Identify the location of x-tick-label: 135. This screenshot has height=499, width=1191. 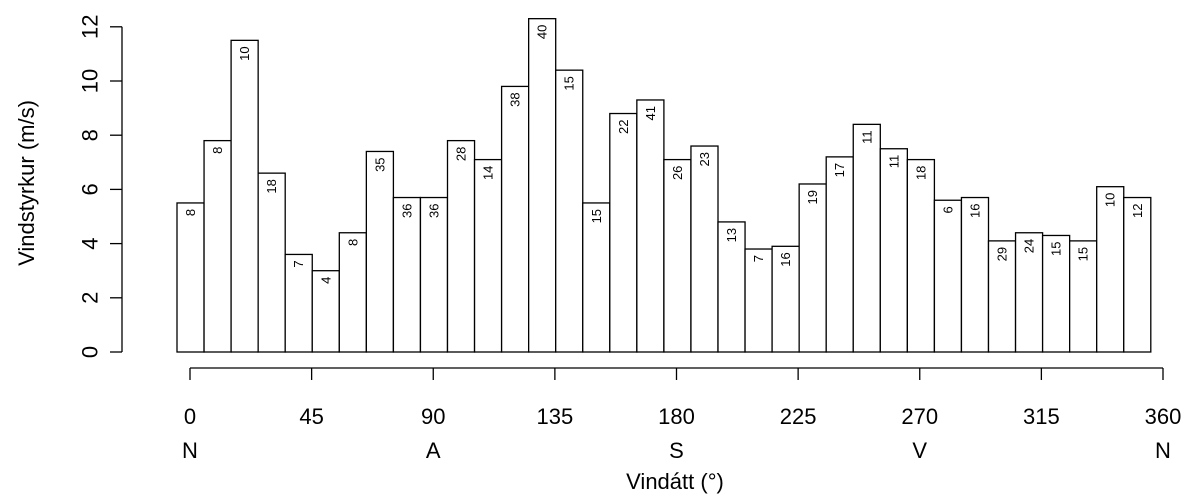
(555, 416).